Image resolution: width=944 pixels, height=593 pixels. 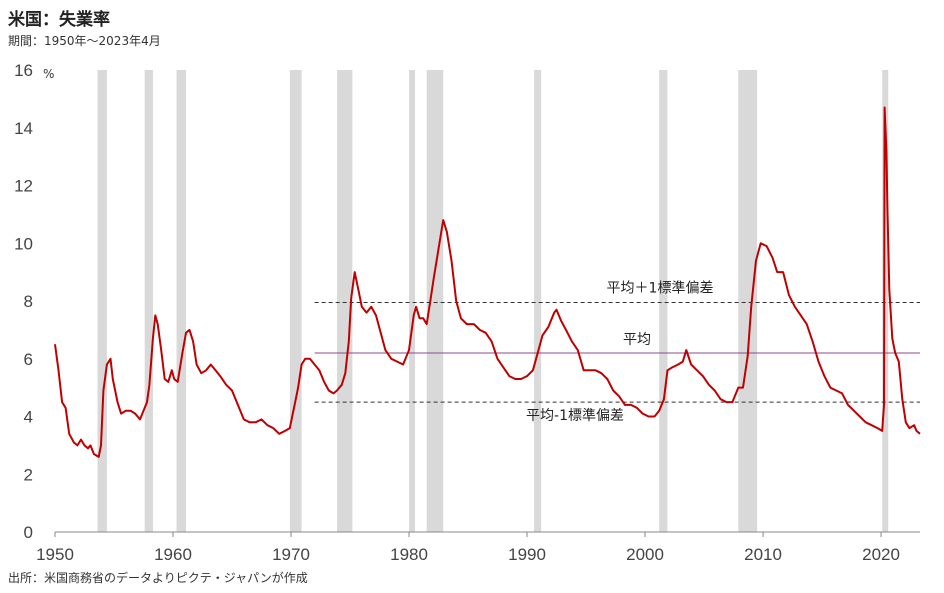 What do you see at coordinates (637, 340) in the screenshot?
I see `reference-line-label: 平均` at bounding box center [637, 340].